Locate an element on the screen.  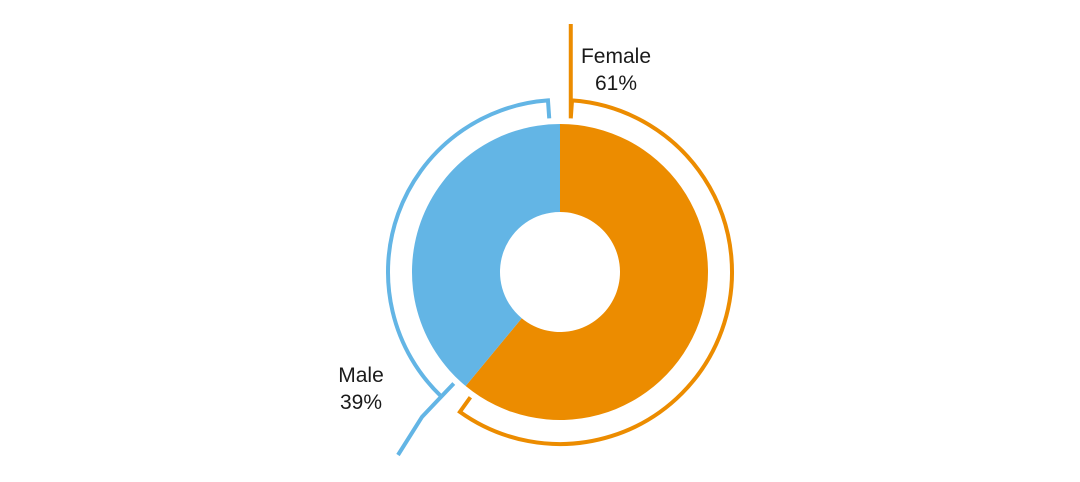
female-value-label: 61% is located at coordinates (616, 83).